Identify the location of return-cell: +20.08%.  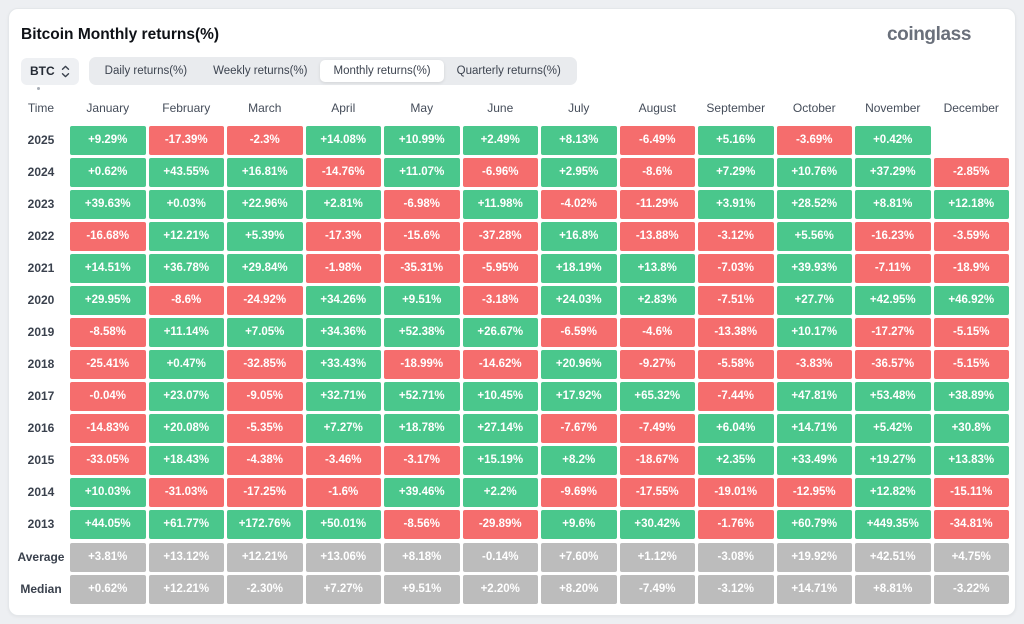
(186, 428).